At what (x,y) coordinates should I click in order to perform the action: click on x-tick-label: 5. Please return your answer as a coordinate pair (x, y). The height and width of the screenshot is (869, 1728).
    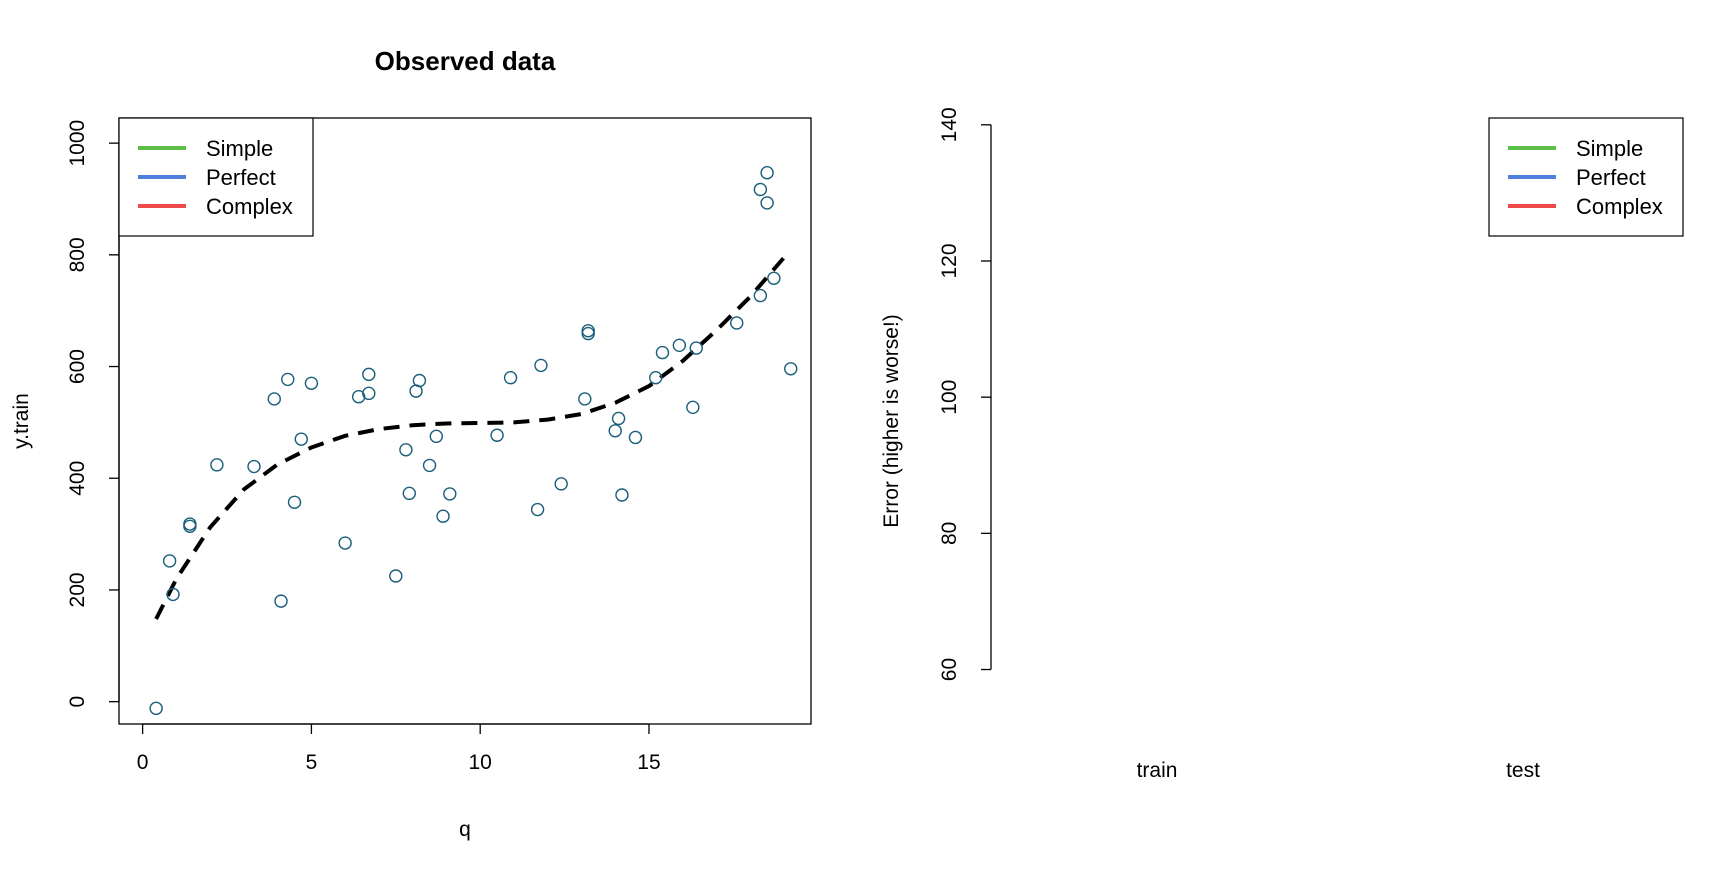
    Looking at the image, I should click on (312, 762).